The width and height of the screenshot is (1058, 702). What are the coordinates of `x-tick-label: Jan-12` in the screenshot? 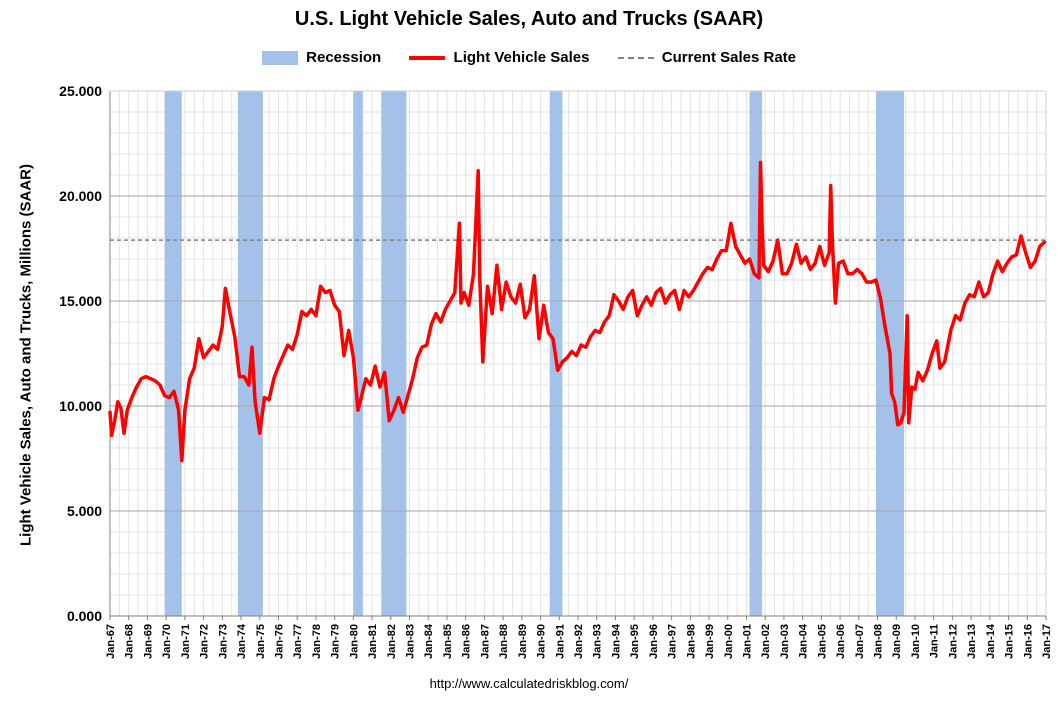 It's located at (953, 641).